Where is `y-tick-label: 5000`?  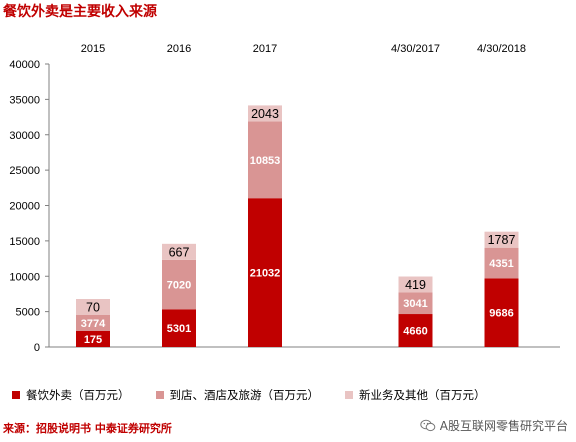
y-tick-label: 5000 is located at coordinates (28, 313).